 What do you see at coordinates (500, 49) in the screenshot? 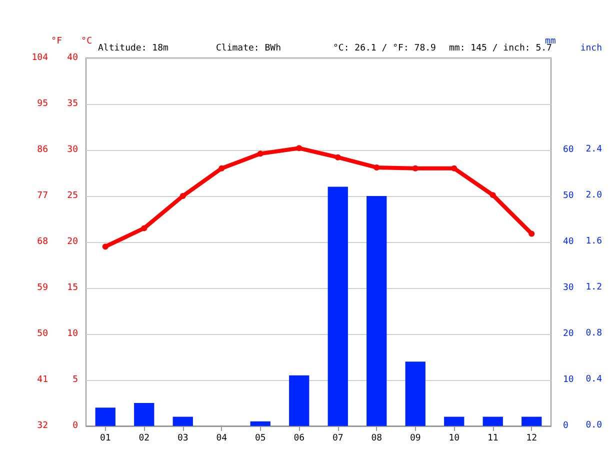
I see `text: mm: 145 / inch: 5.7` at bounding box center [500, 49].